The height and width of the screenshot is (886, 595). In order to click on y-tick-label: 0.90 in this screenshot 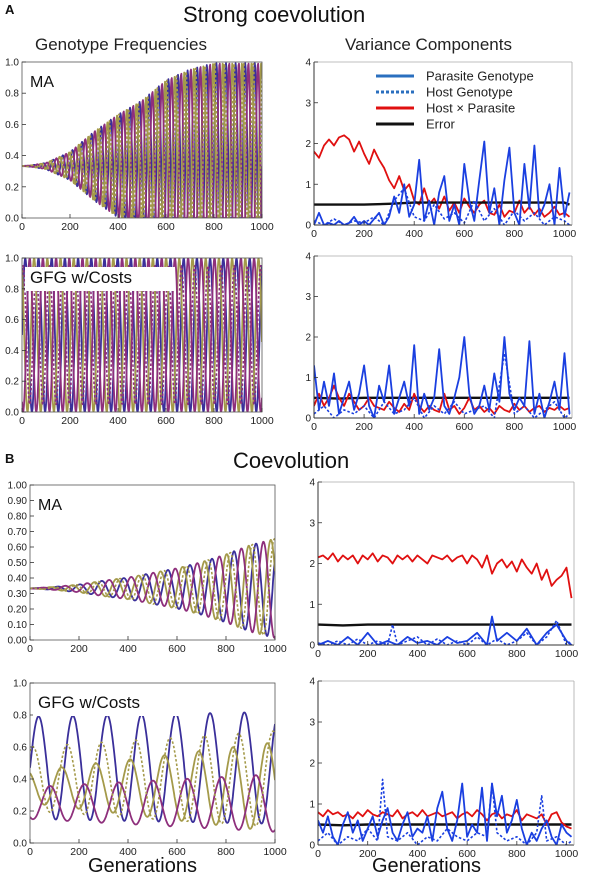, I will do `click(18, 501)`.